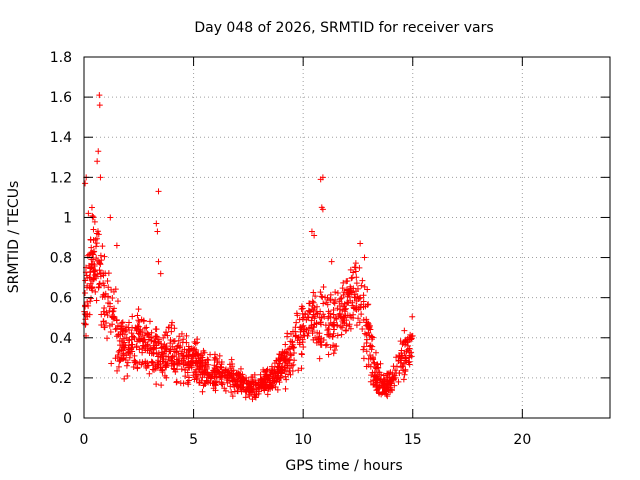 This screenshot has height=480, width=640. What do you see at coordinates (61, 138) in the screenshot?
I see `y-tick-label: 1.4` at bounding box center [61, 138].